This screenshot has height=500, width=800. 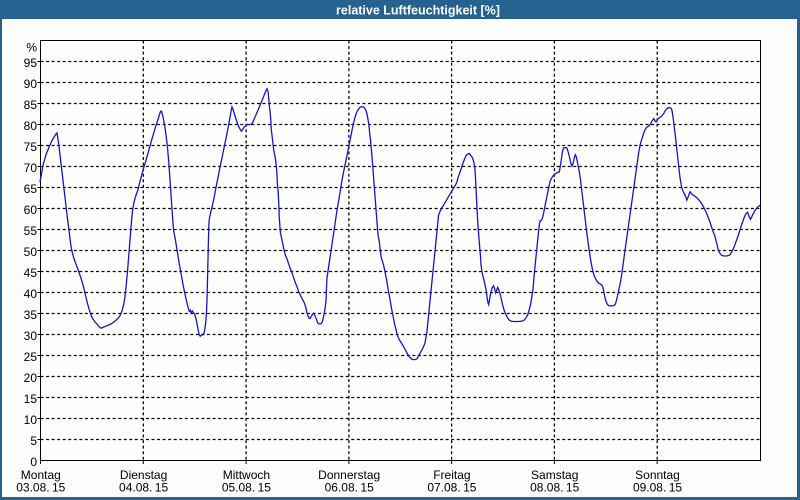 What do you see at coordinates (33, 462) in the screenshot?
I see `svg-text: 0` at bounding box center [33, 462].